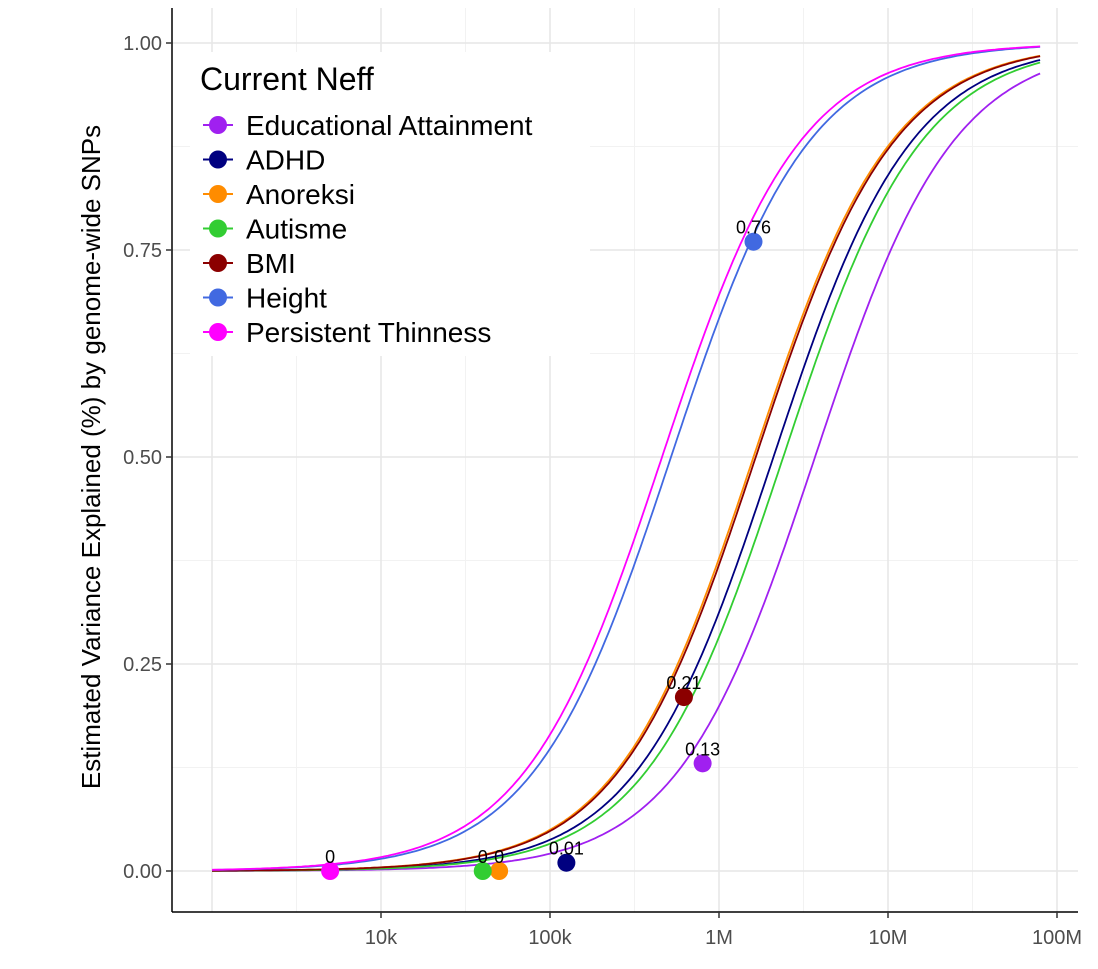 The height and width of the screenshot is (969, 1098). Describe the element at coordinates (888, 938) in the screenshot. I see `x-tick-label: 10M` at that location.